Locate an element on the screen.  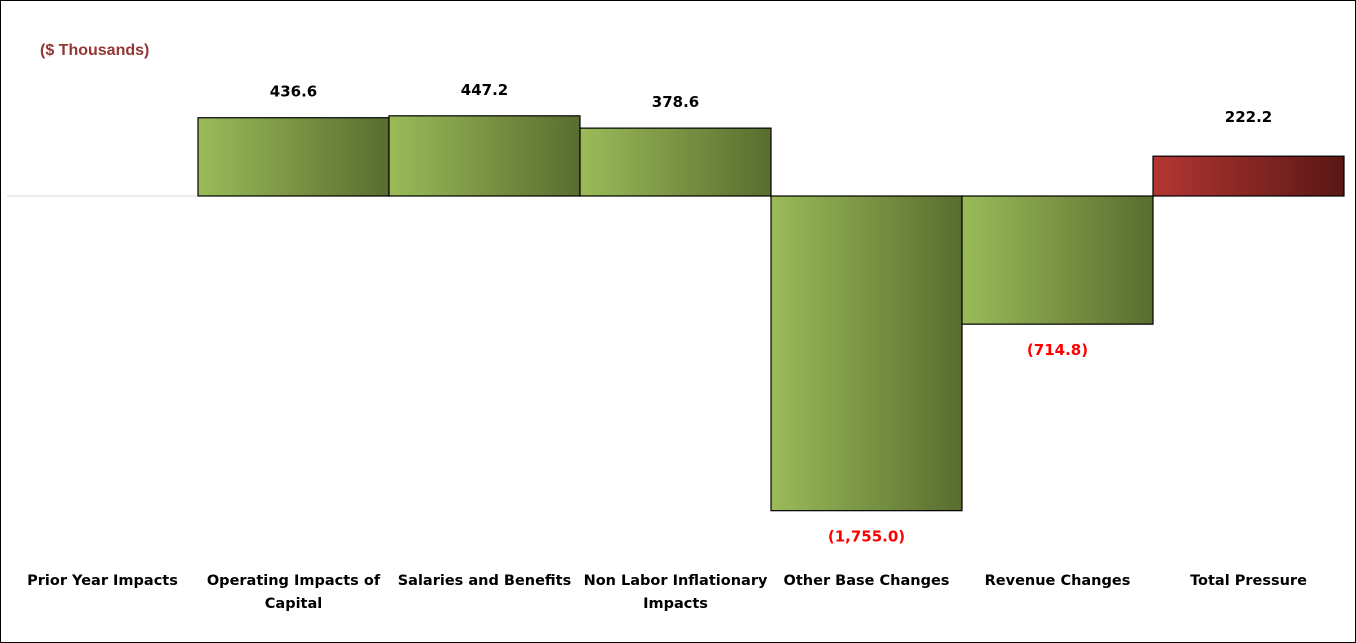
category-label-5: Other Base Changes is located at coordinates (867, 581).